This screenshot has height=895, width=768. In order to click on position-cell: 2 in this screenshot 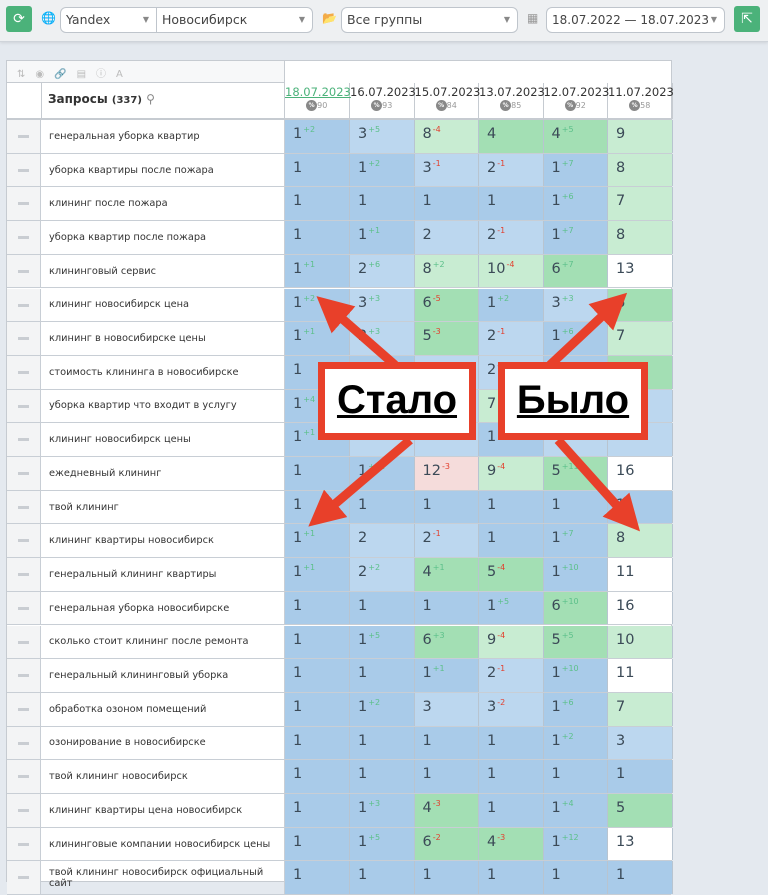, I will do `click(446, 372)`.